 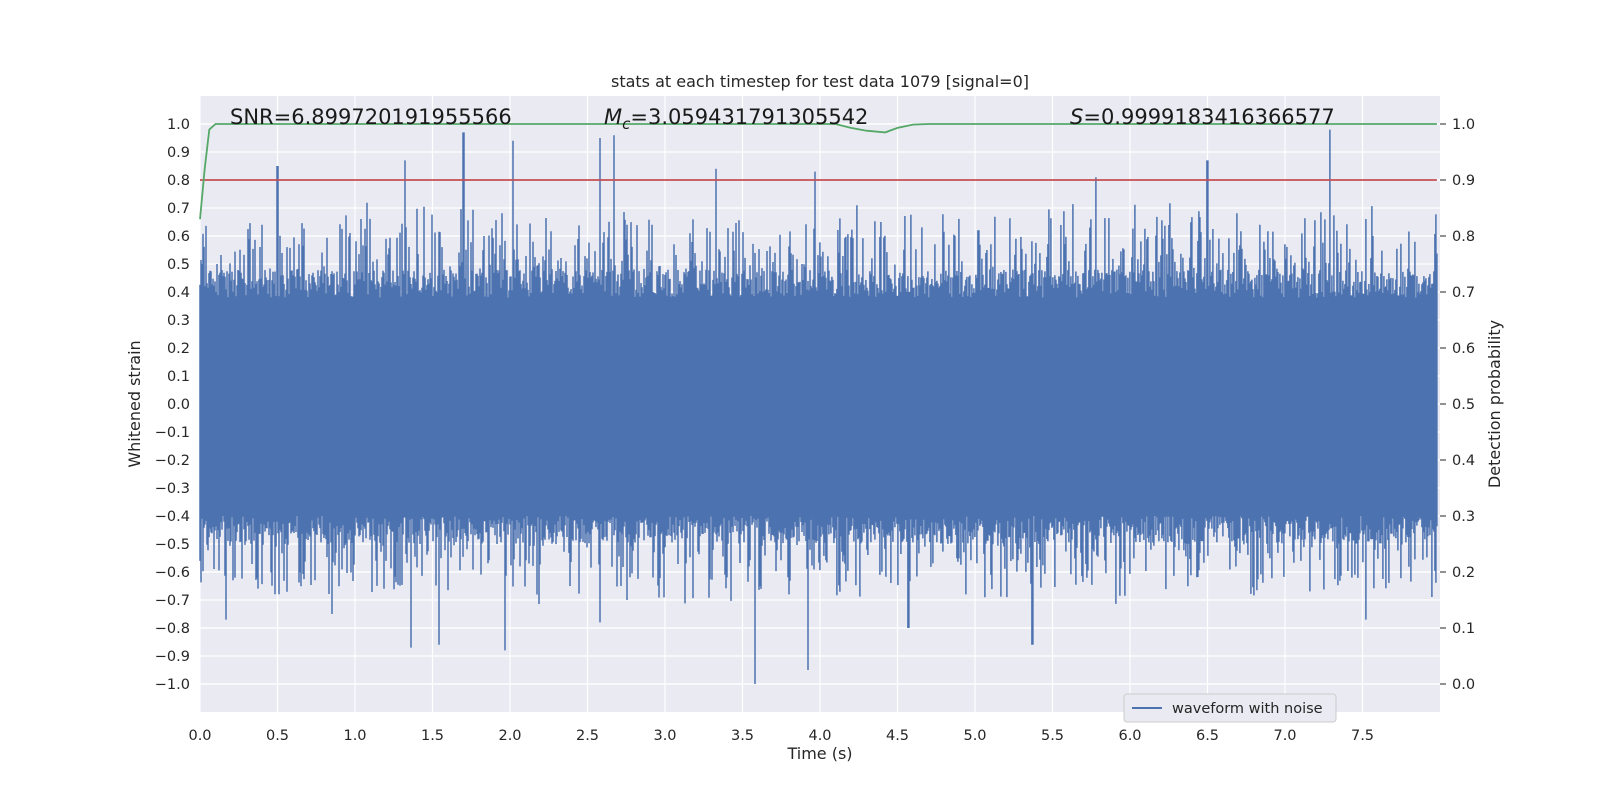 What do you see at coordinates (1463, 573) in the screenshot?
I see `y2-tick-label: 0.2` at bounding box center [1463, 573].